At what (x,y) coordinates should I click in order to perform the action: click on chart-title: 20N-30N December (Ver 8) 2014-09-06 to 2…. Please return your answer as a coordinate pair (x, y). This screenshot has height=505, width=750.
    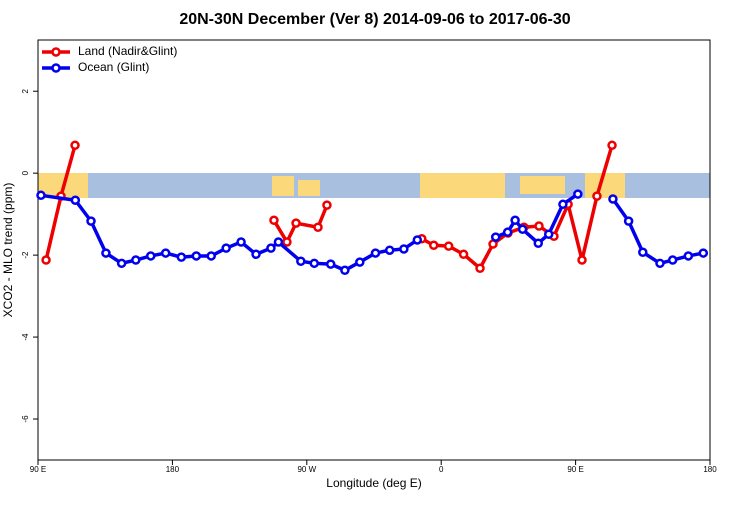
    Looking at the image, I should click on (374, 19).